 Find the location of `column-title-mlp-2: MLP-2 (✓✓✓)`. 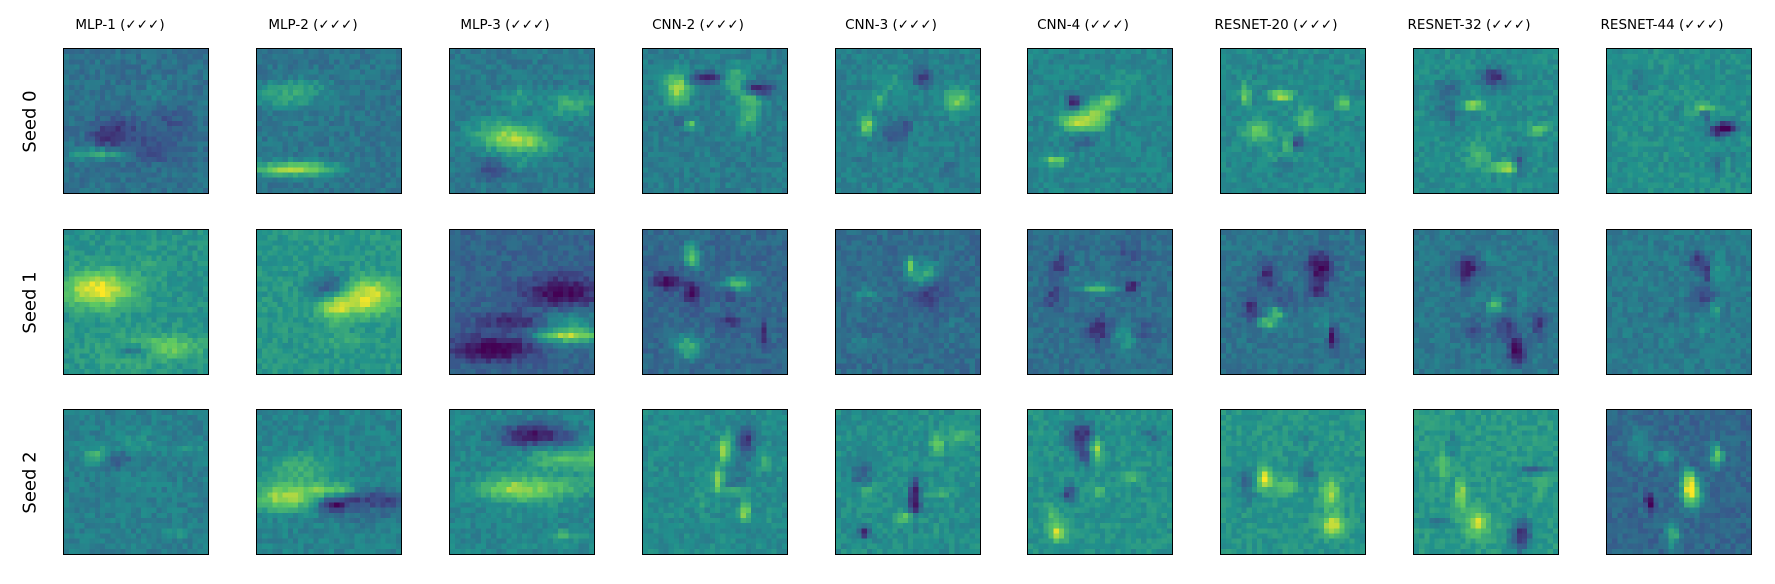

column-title-mlp-2: MLP-2 (✓✓✓) is located at coordinates (313, 25).